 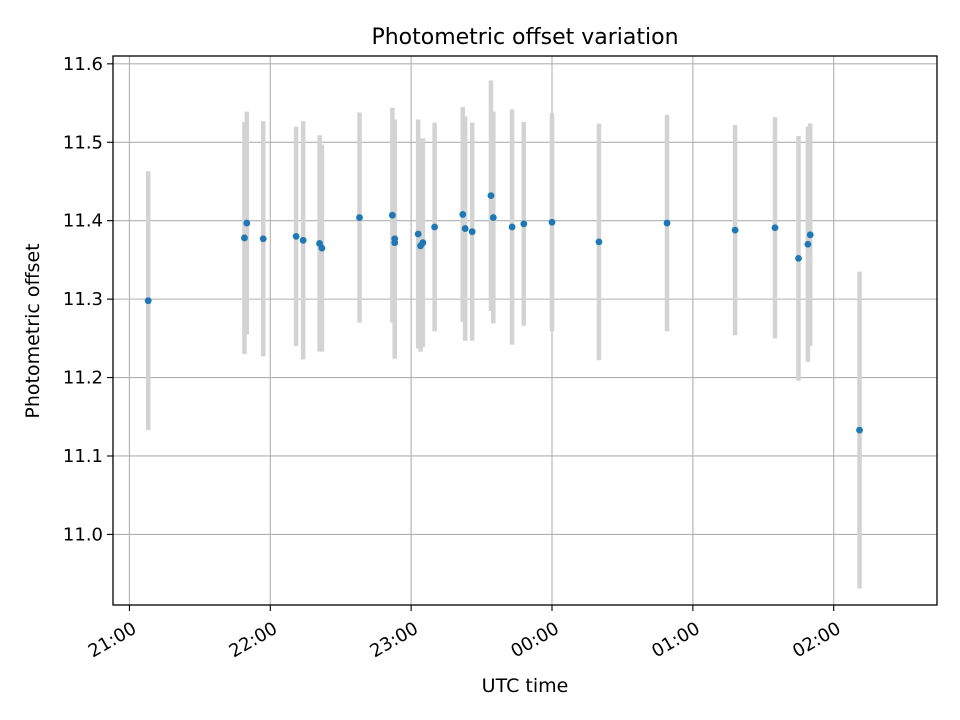 What do you see at coordinates (83, 299) in the screenshot?
I see `y-tick-label: 11.3` at bounding box center [83, 299].